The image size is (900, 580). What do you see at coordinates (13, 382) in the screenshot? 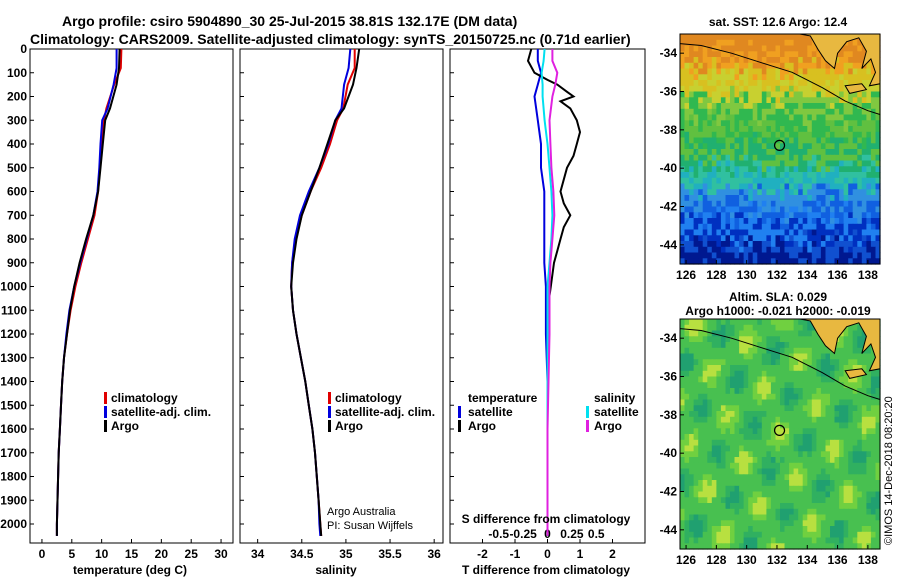
I see `y-tick-label: 1400` at bounding box center [13, 382].